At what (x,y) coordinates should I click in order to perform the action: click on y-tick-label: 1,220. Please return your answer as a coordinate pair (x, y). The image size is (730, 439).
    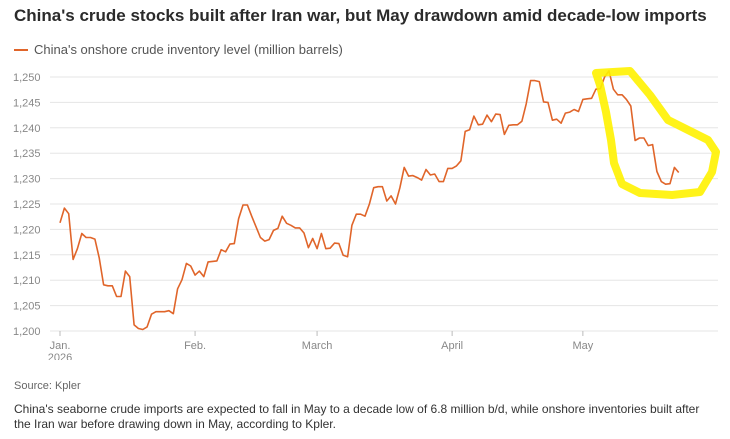
    Looking at the image, I should click on (27, 230).